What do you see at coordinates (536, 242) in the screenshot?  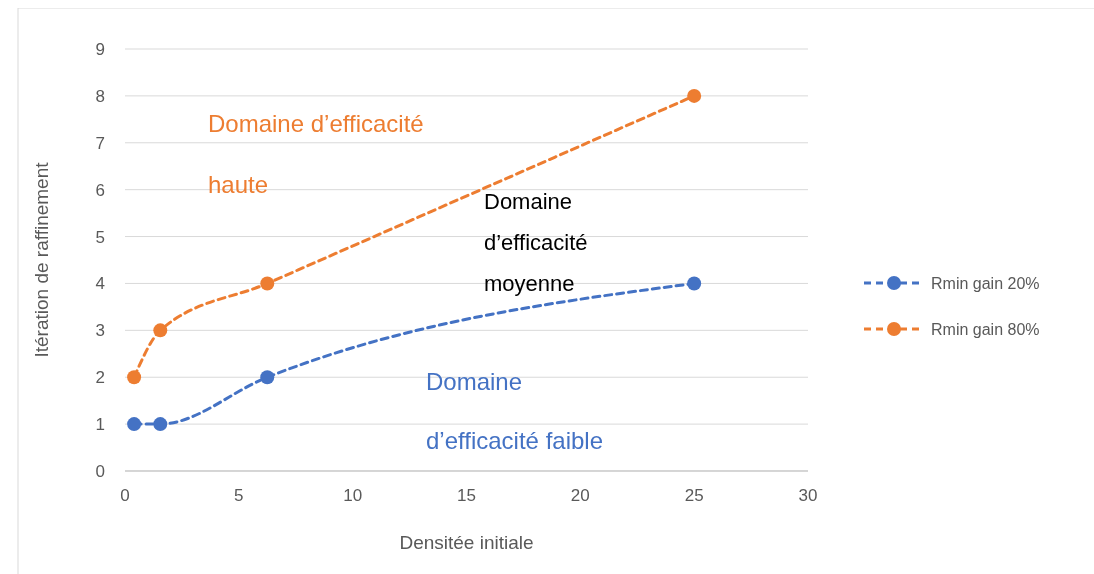 I see `annotation: Domaine d’efficacité moyenne` at bounding box center [536, 242].